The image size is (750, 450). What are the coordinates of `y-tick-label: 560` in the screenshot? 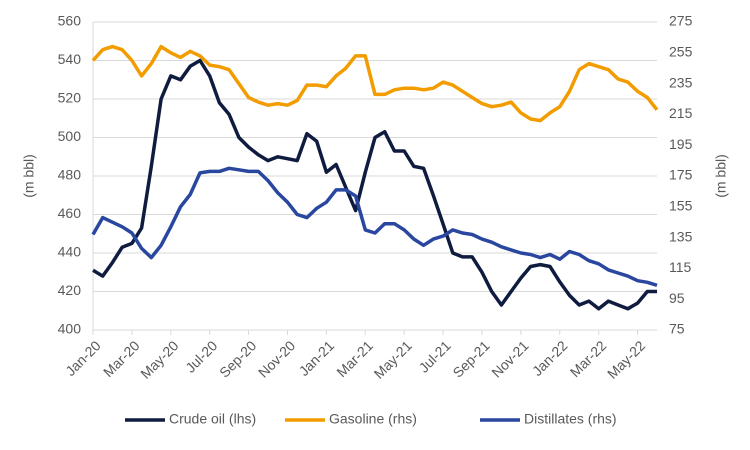 It's located at (70, 21).